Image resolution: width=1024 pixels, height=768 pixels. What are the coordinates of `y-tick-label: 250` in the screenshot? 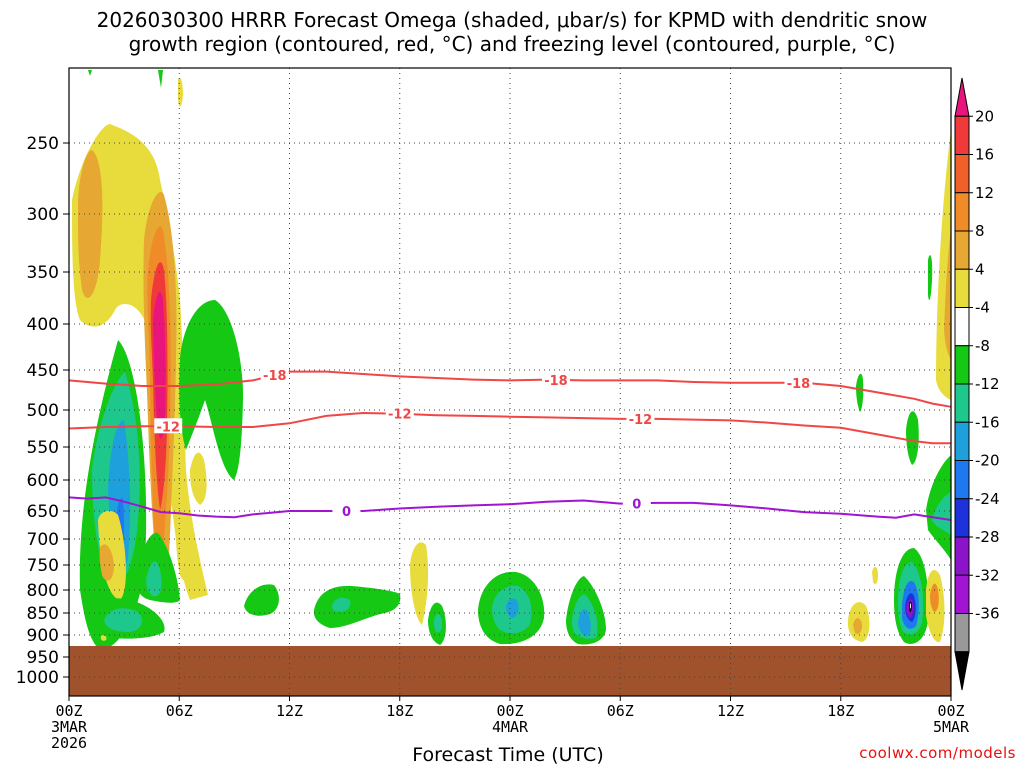 It's located at (43, 144).